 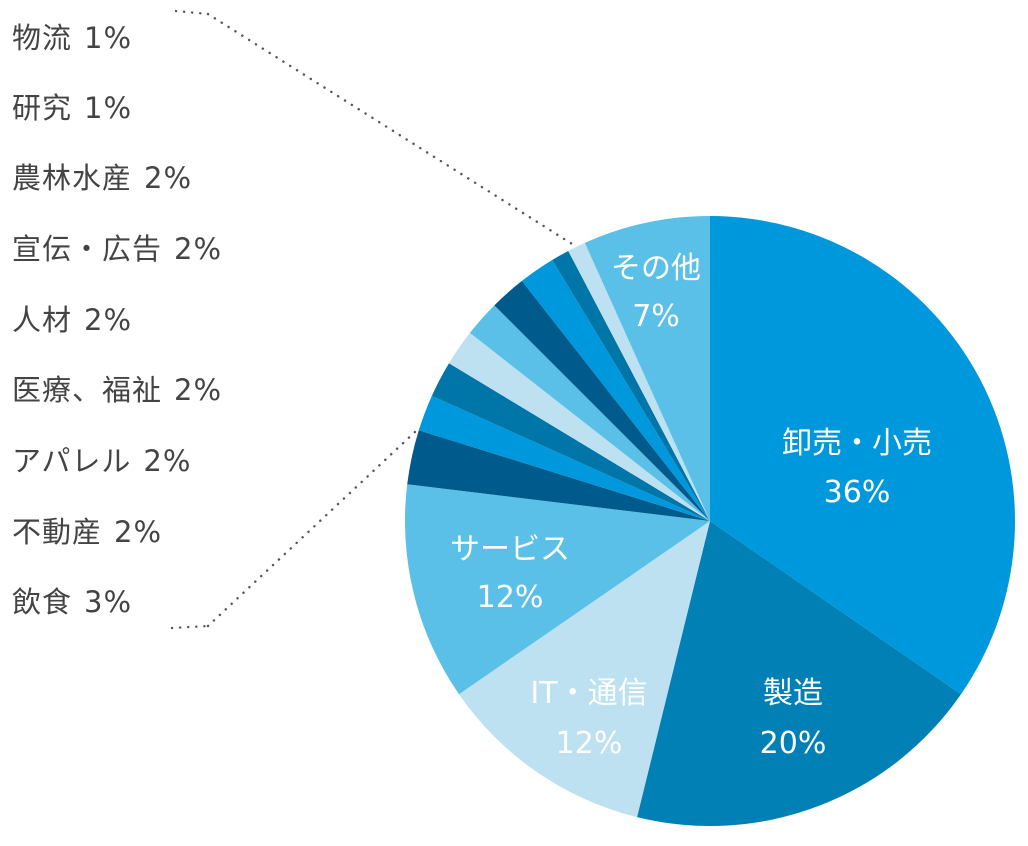 I want to click on outside-label-kenkyu: 研究 1%, so click(x=72, y=108).